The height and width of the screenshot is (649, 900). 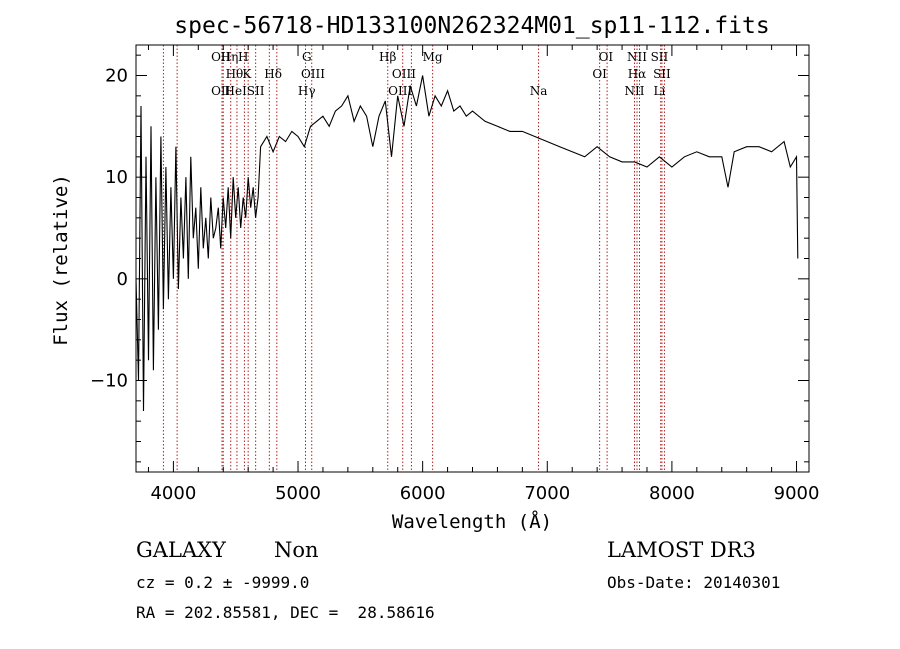 What do you see at coordinates (472, 521) in the screenshot?
I see `x-axis-label: Wavelength (Å)` at bounding box center [472, 521].